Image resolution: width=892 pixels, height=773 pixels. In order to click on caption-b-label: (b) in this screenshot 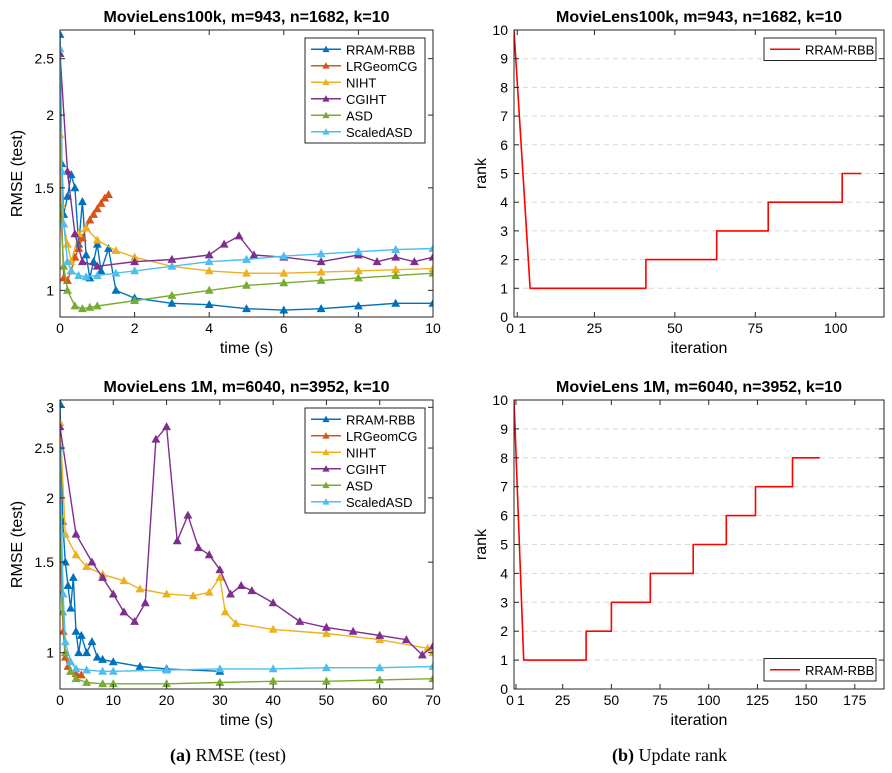, I will do `click(623, 755)`.